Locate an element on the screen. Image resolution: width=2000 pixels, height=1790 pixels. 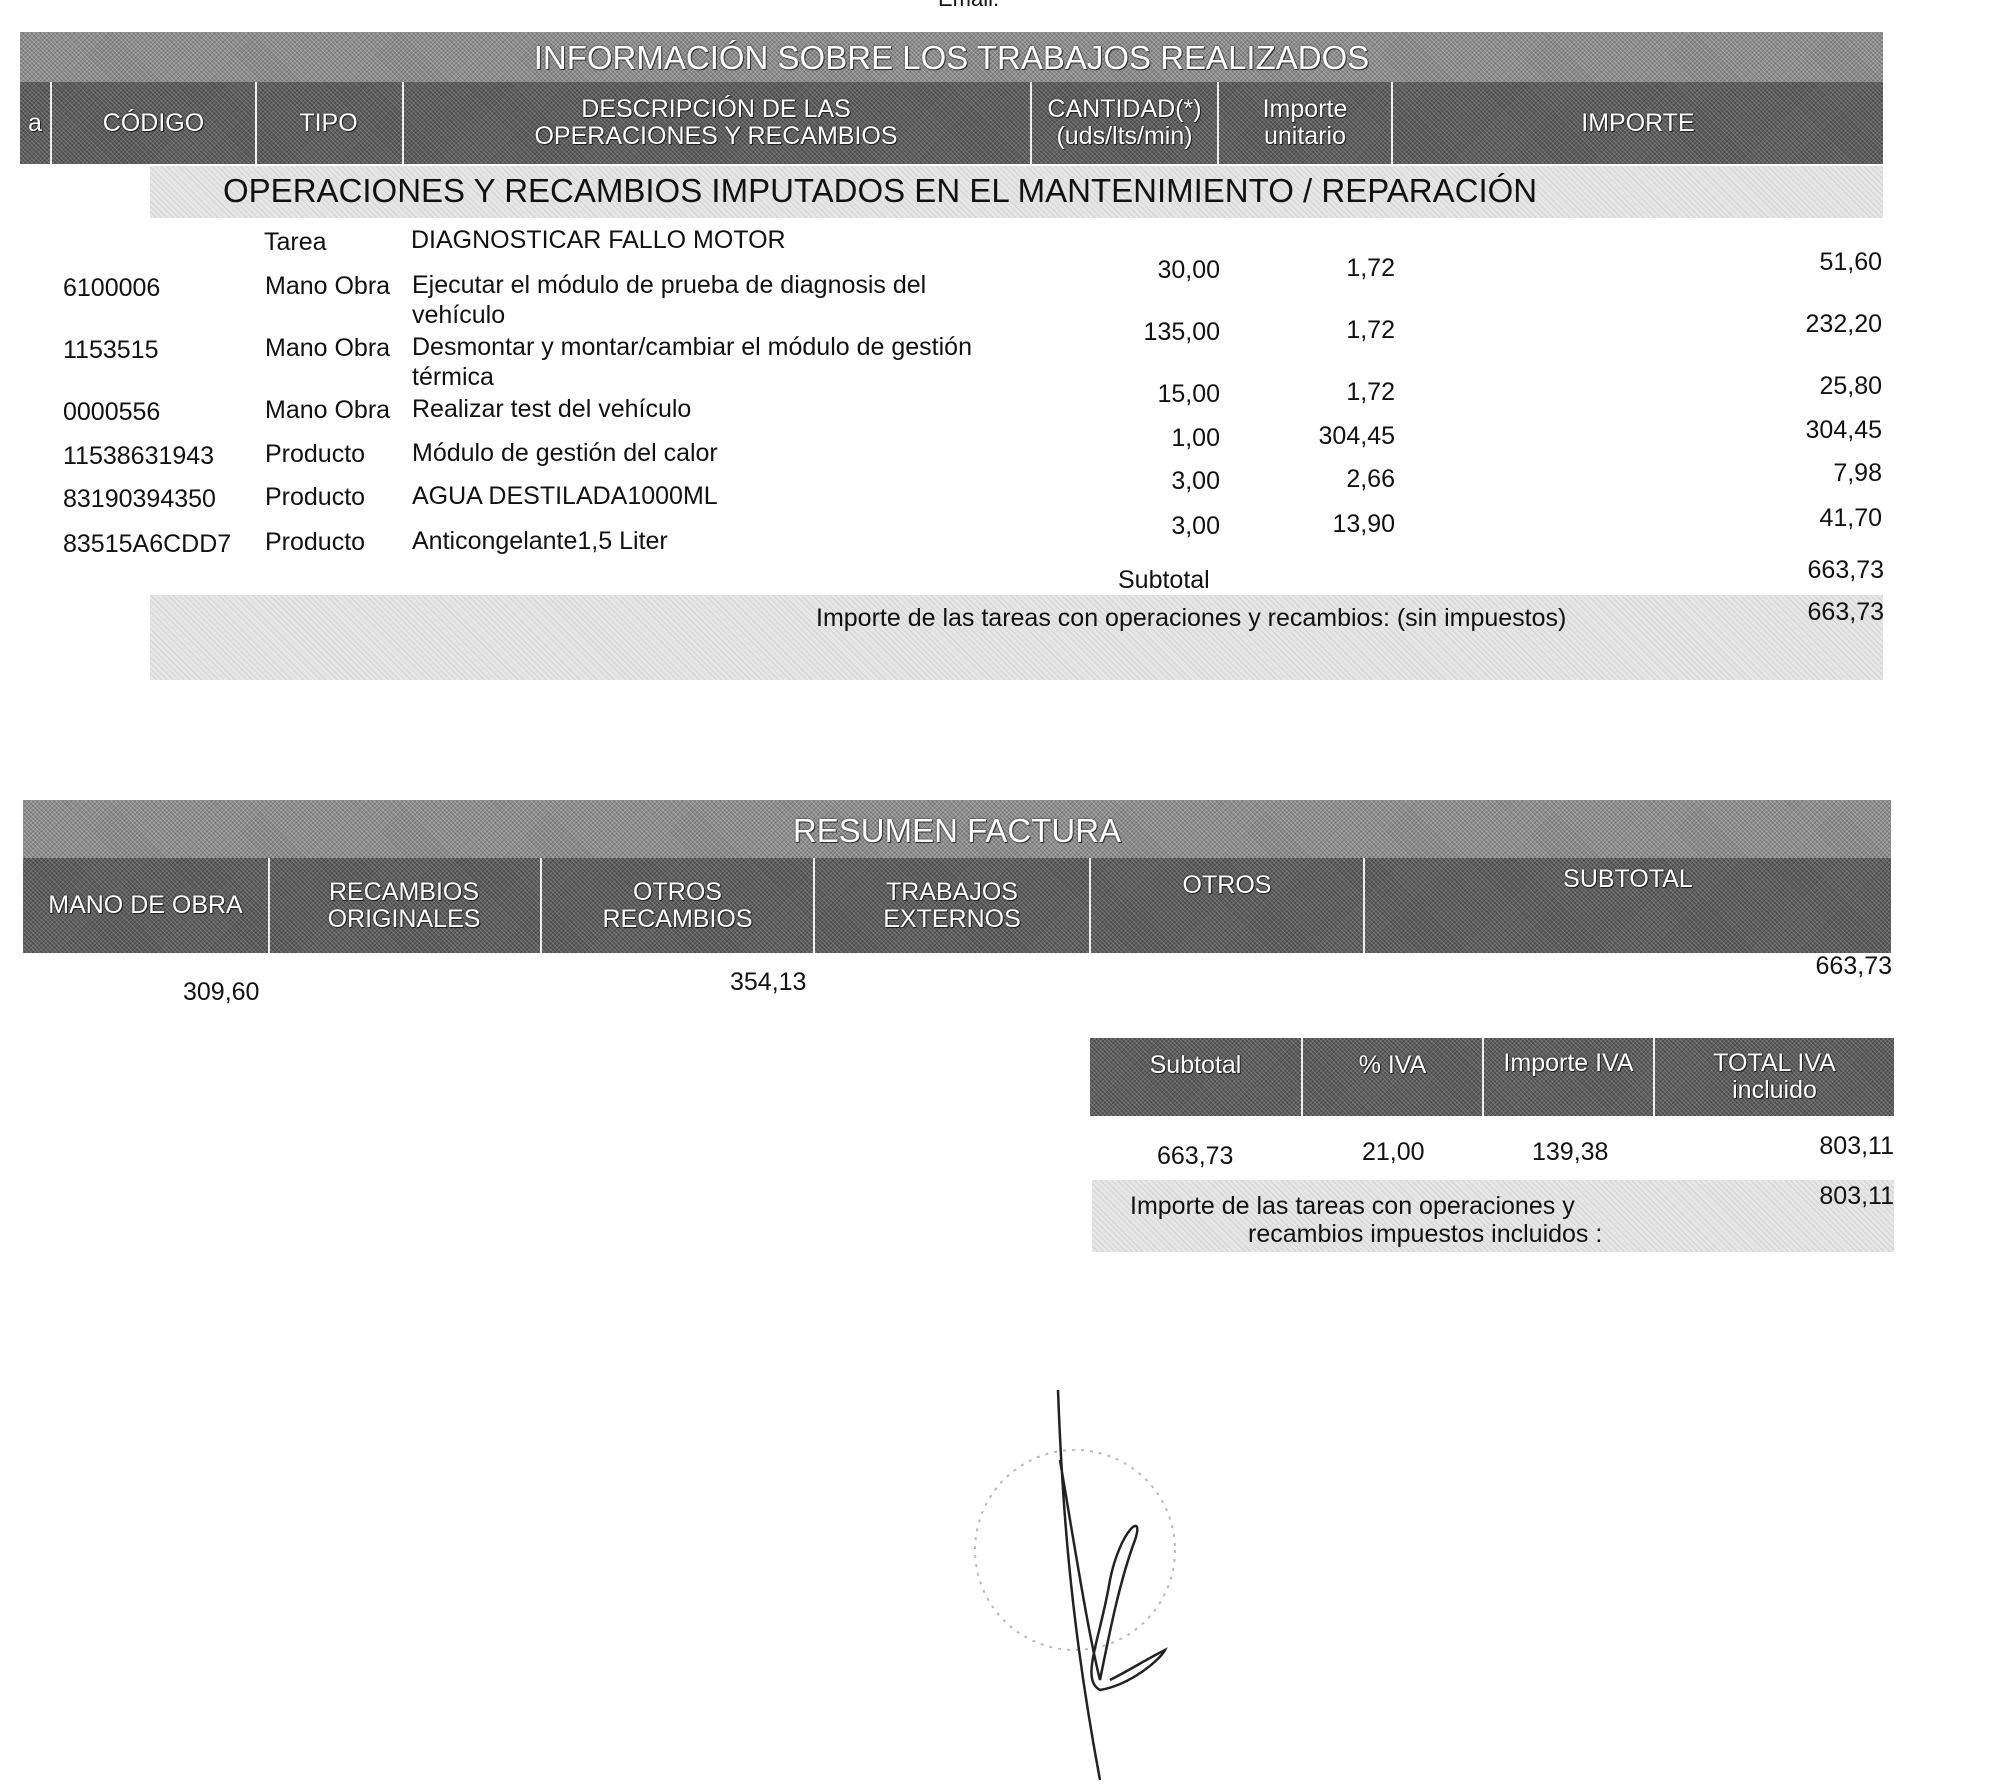
col-header-otros: OTROS is located at coordinates (1228, 905).